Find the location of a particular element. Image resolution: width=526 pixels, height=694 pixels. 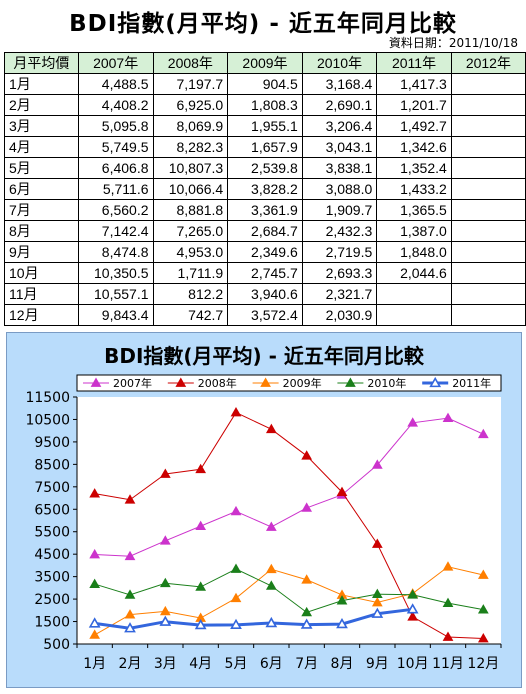

data-date: 資料日期：2011/10/18 is located at coordinates (453, 43).